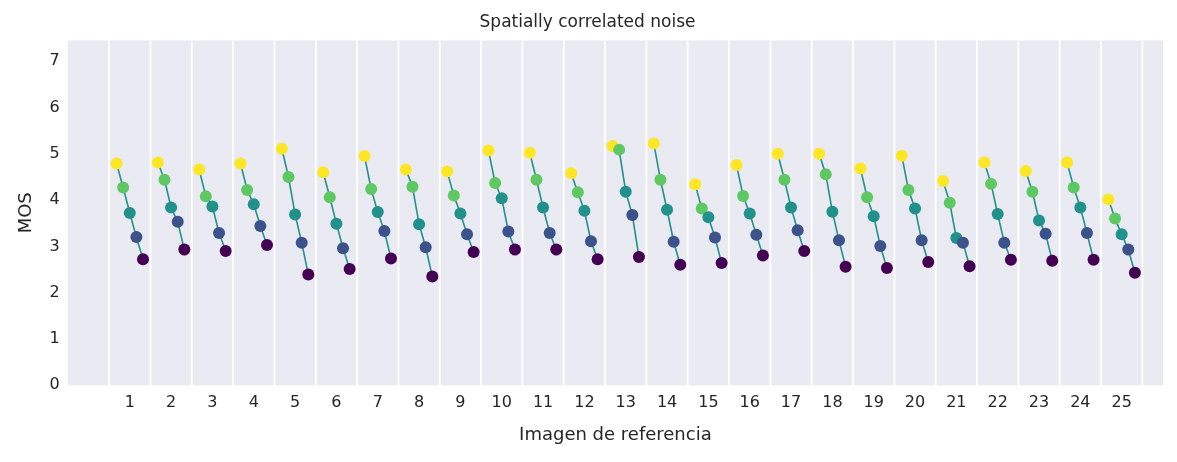 Image resolution: width=1177 pixels, height=462 pixels. Describe the element at coordinates (54, 60) in the screenshot. I see `y-tick-label: 7` at that location.